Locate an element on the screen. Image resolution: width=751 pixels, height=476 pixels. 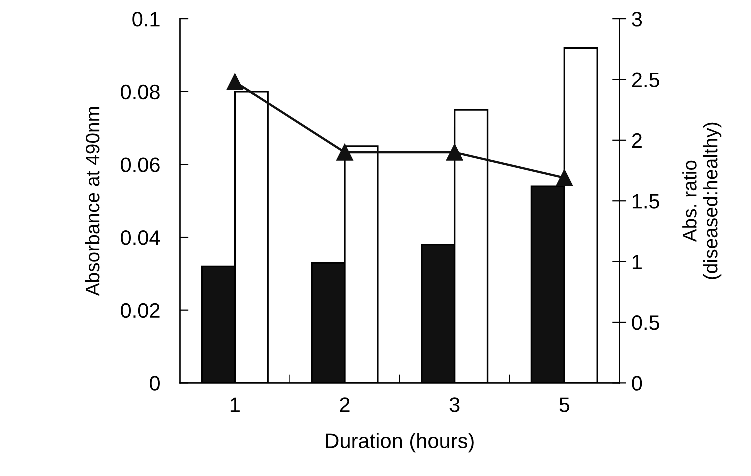
y2-tick-label: 0.5 is located at coordinates (646, 322).